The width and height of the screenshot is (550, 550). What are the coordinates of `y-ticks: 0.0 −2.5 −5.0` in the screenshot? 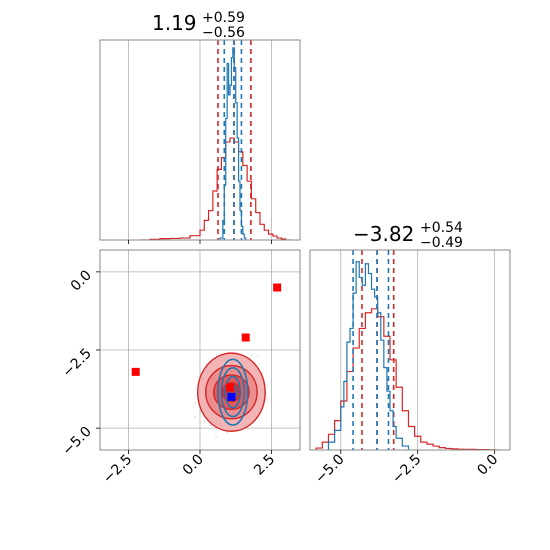 It's located at (79, 363).